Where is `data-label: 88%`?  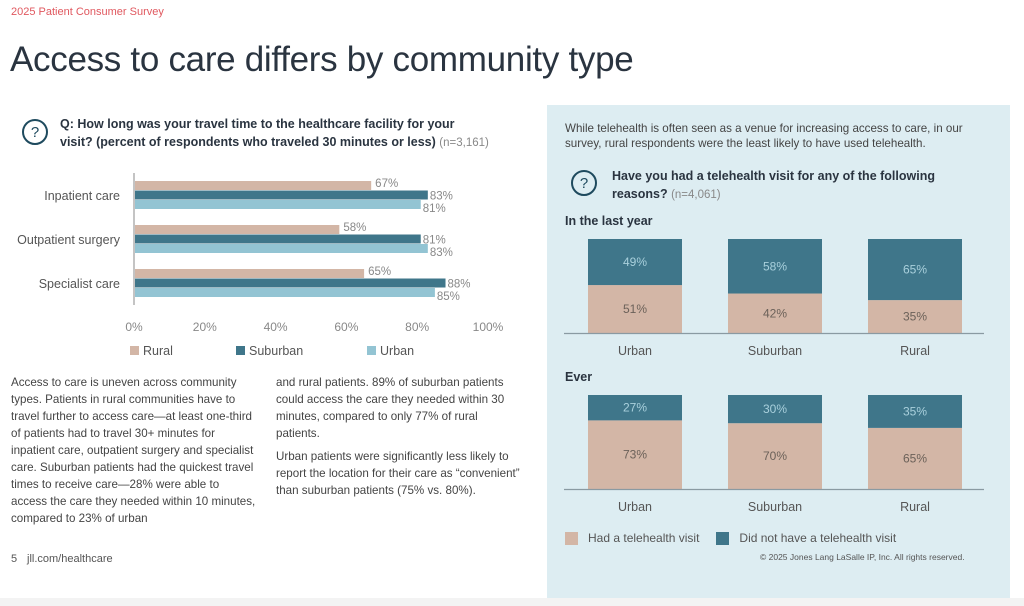 data-label: 88% is located at coordinates (459, 285).